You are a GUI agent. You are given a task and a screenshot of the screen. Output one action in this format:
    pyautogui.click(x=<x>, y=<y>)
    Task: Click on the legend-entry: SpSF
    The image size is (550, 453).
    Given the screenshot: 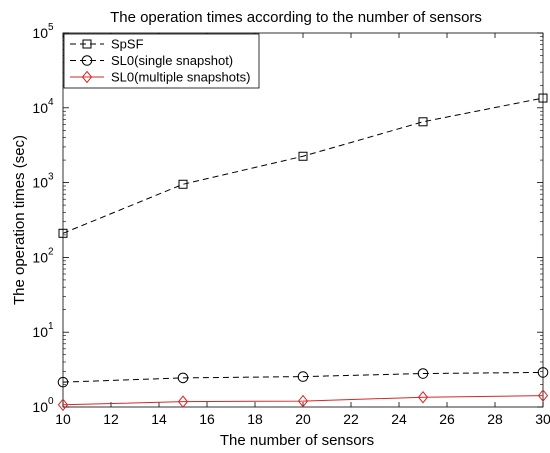 What is the action you would take?
    pyautogui.click(x=107, y=44)
    